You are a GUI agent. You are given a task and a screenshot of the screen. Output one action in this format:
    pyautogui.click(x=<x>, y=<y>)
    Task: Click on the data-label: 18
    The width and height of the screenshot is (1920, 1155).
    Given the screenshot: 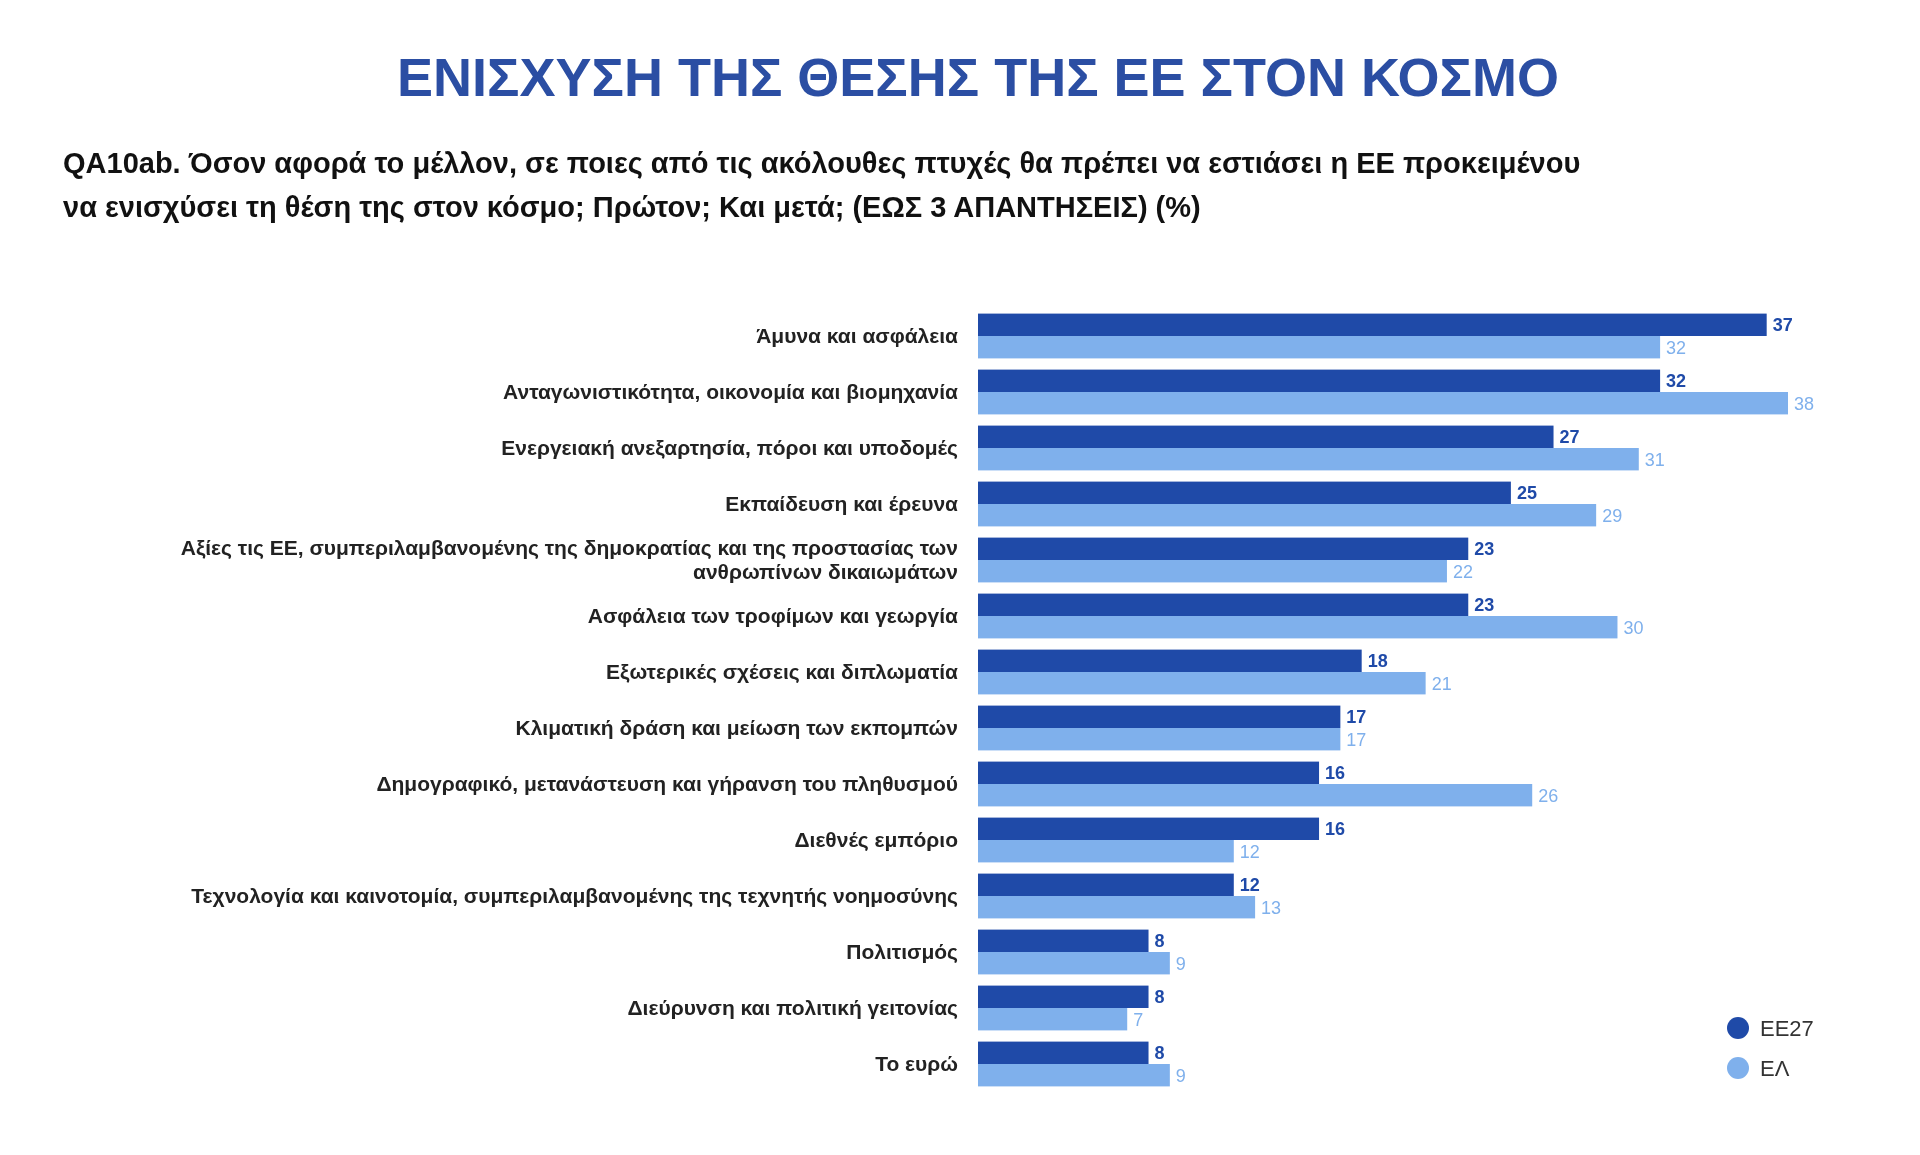 What is the action you would take?
    pyautogui.click(x=1377, y=661)
    